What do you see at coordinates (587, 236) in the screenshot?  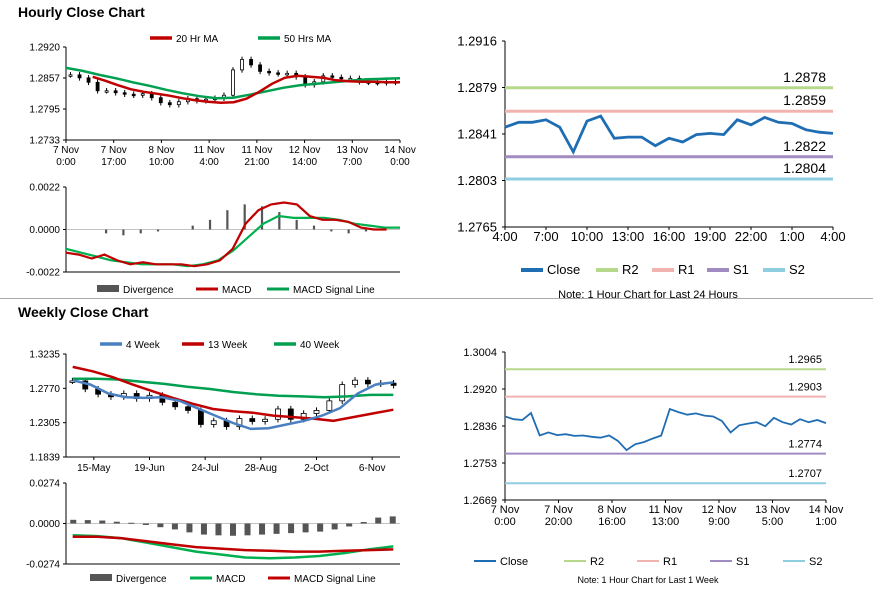 I see `hourly-levels-x-tick-label: 10:00` at bounding box center [587, 236].